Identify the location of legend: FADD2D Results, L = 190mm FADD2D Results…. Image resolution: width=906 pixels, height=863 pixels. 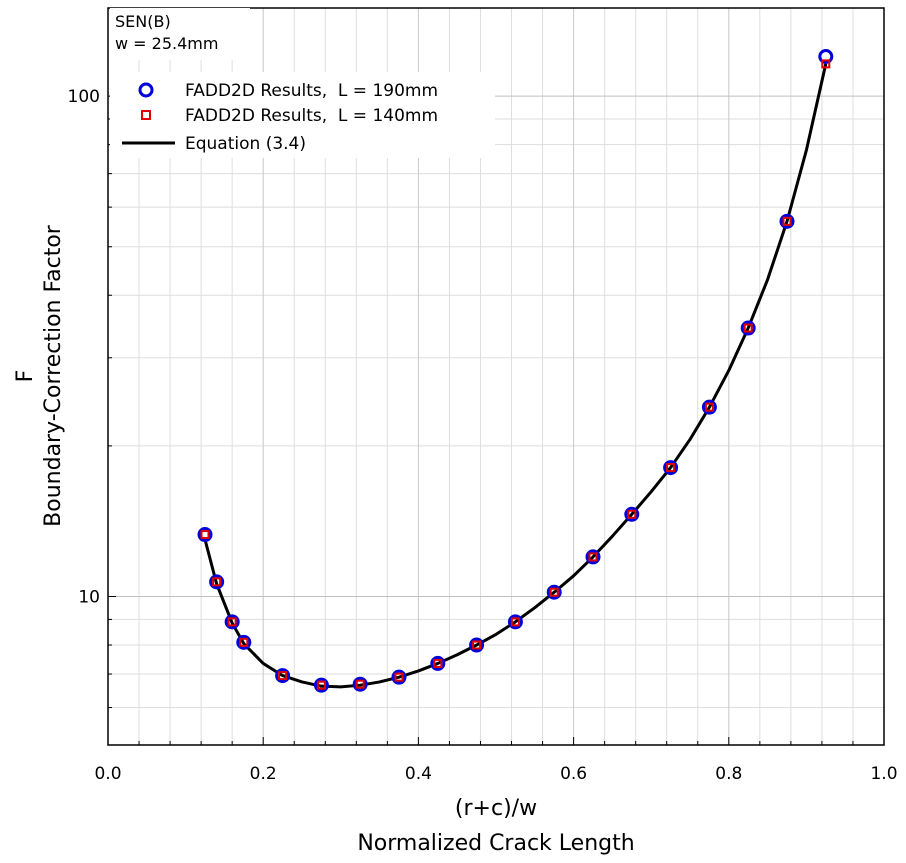
(302, 115).